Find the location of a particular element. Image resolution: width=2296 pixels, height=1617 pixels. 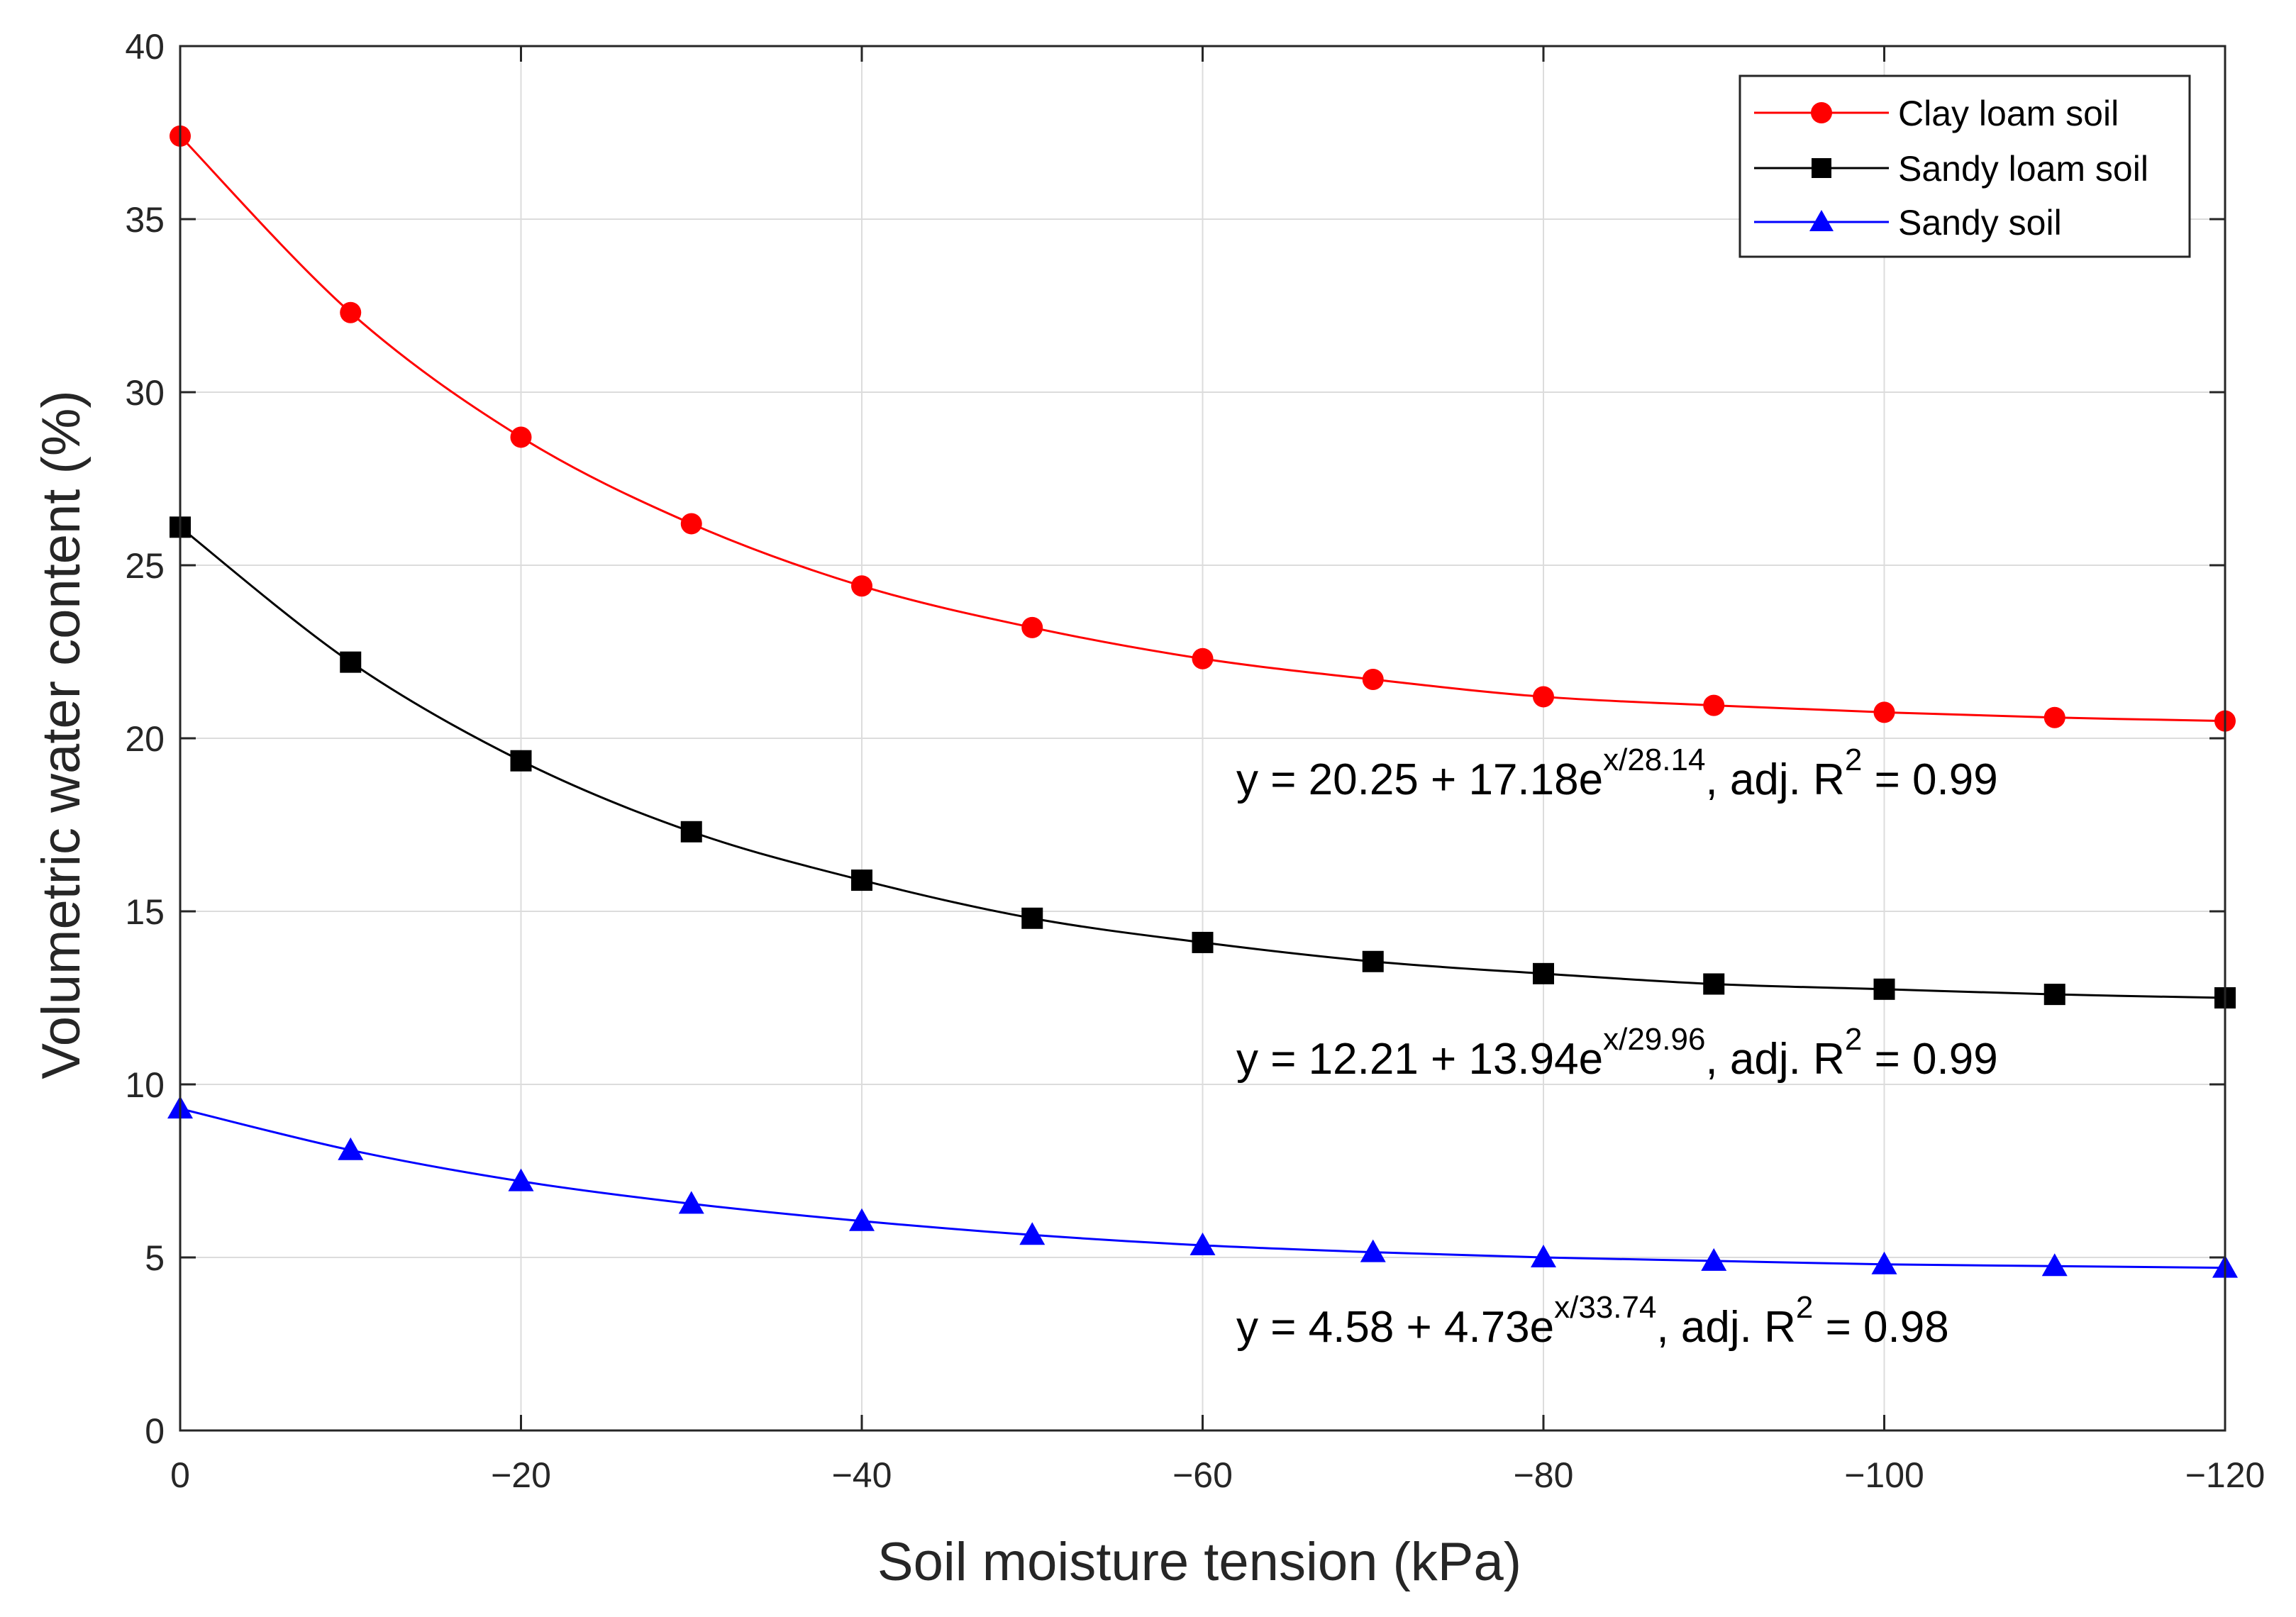

equation-clay-loam-mid: , adj. R is located at coordinates (1774, 779).